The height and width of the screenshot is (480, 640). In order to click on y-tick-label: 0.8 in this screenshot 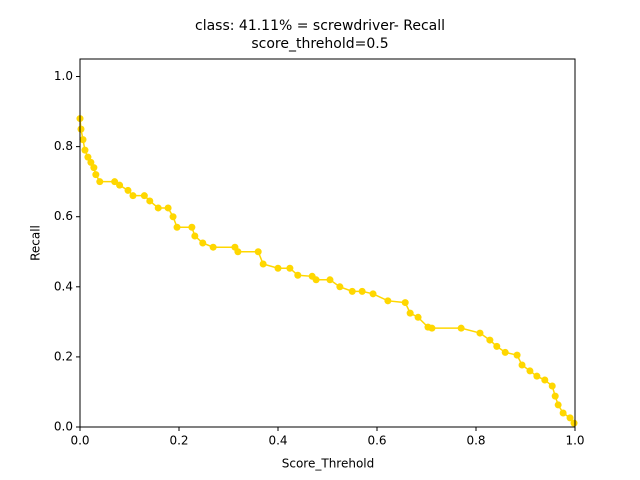, I will do `click(63, 146)`.